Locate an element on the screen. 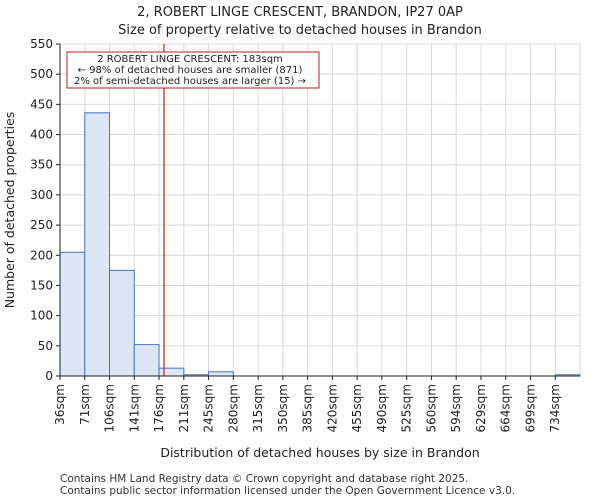 Image resolution: width=600 pixels, height=500 pixels. x-tick-label: 629sqm is located at coordinates (481, 408).